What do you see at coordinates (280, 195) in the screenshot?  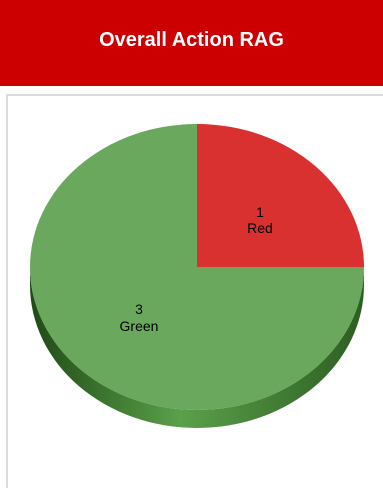 I see `pie-slice-red` at bounding box center [280, 195].